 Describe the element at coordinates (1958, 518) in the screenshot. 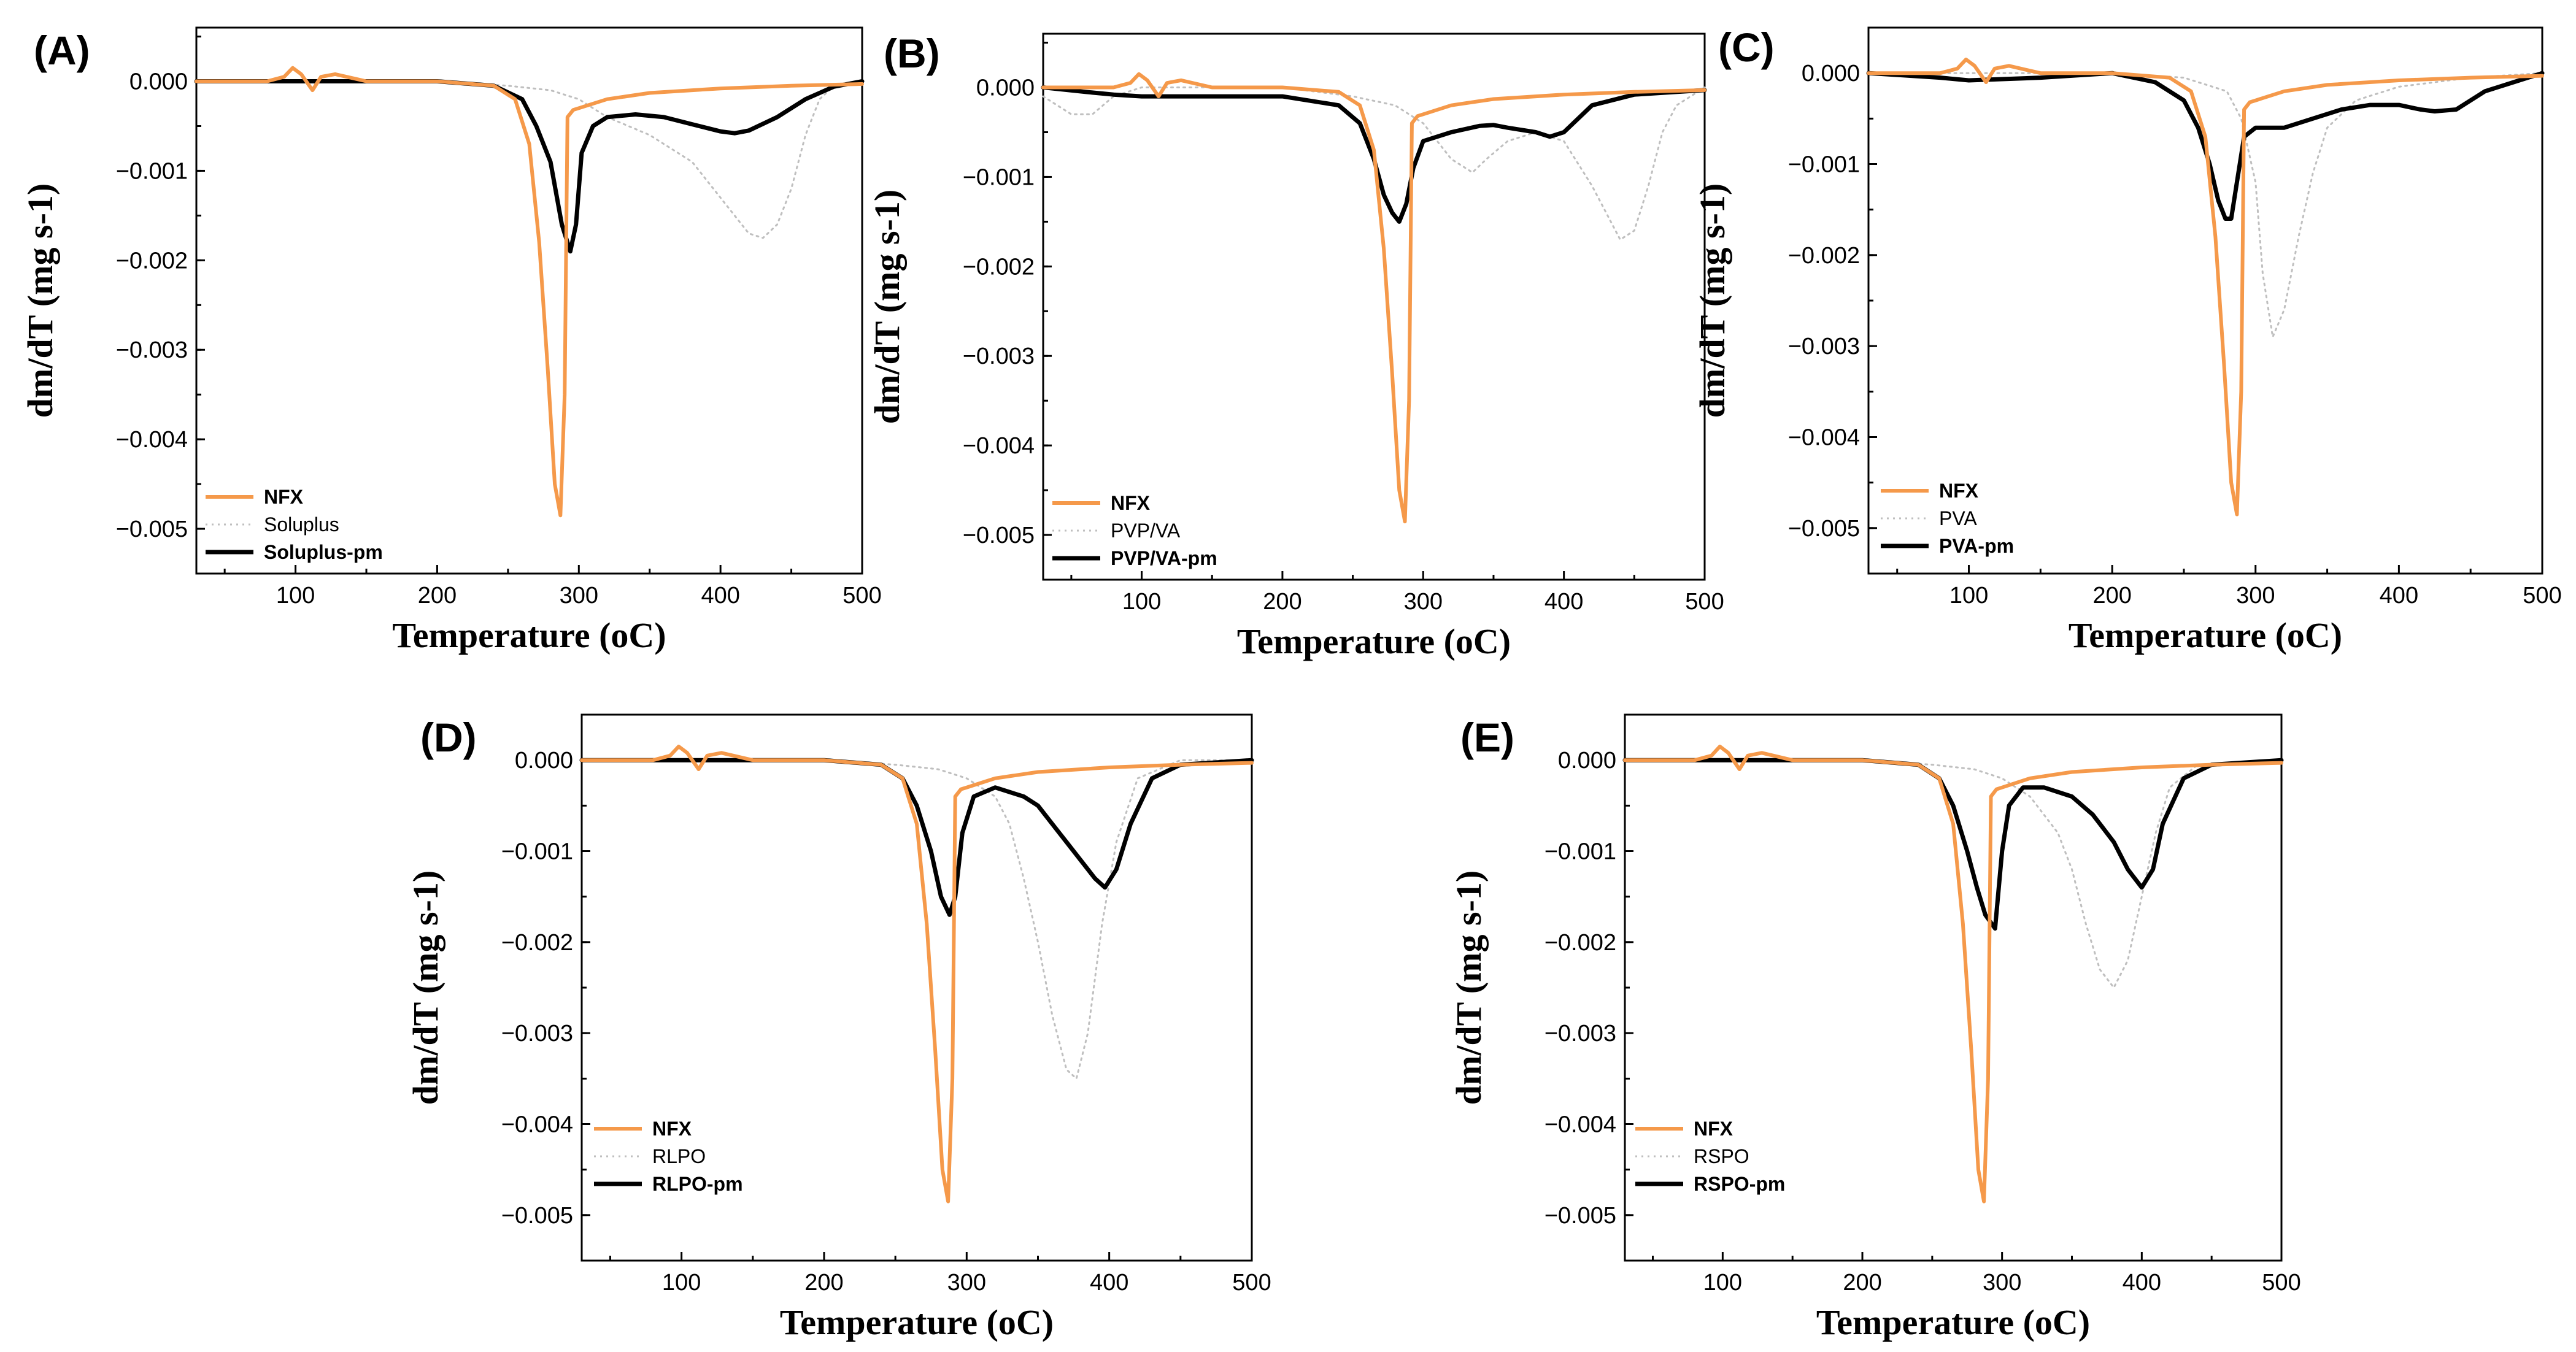

I see `legend-label: PVA` at that location.